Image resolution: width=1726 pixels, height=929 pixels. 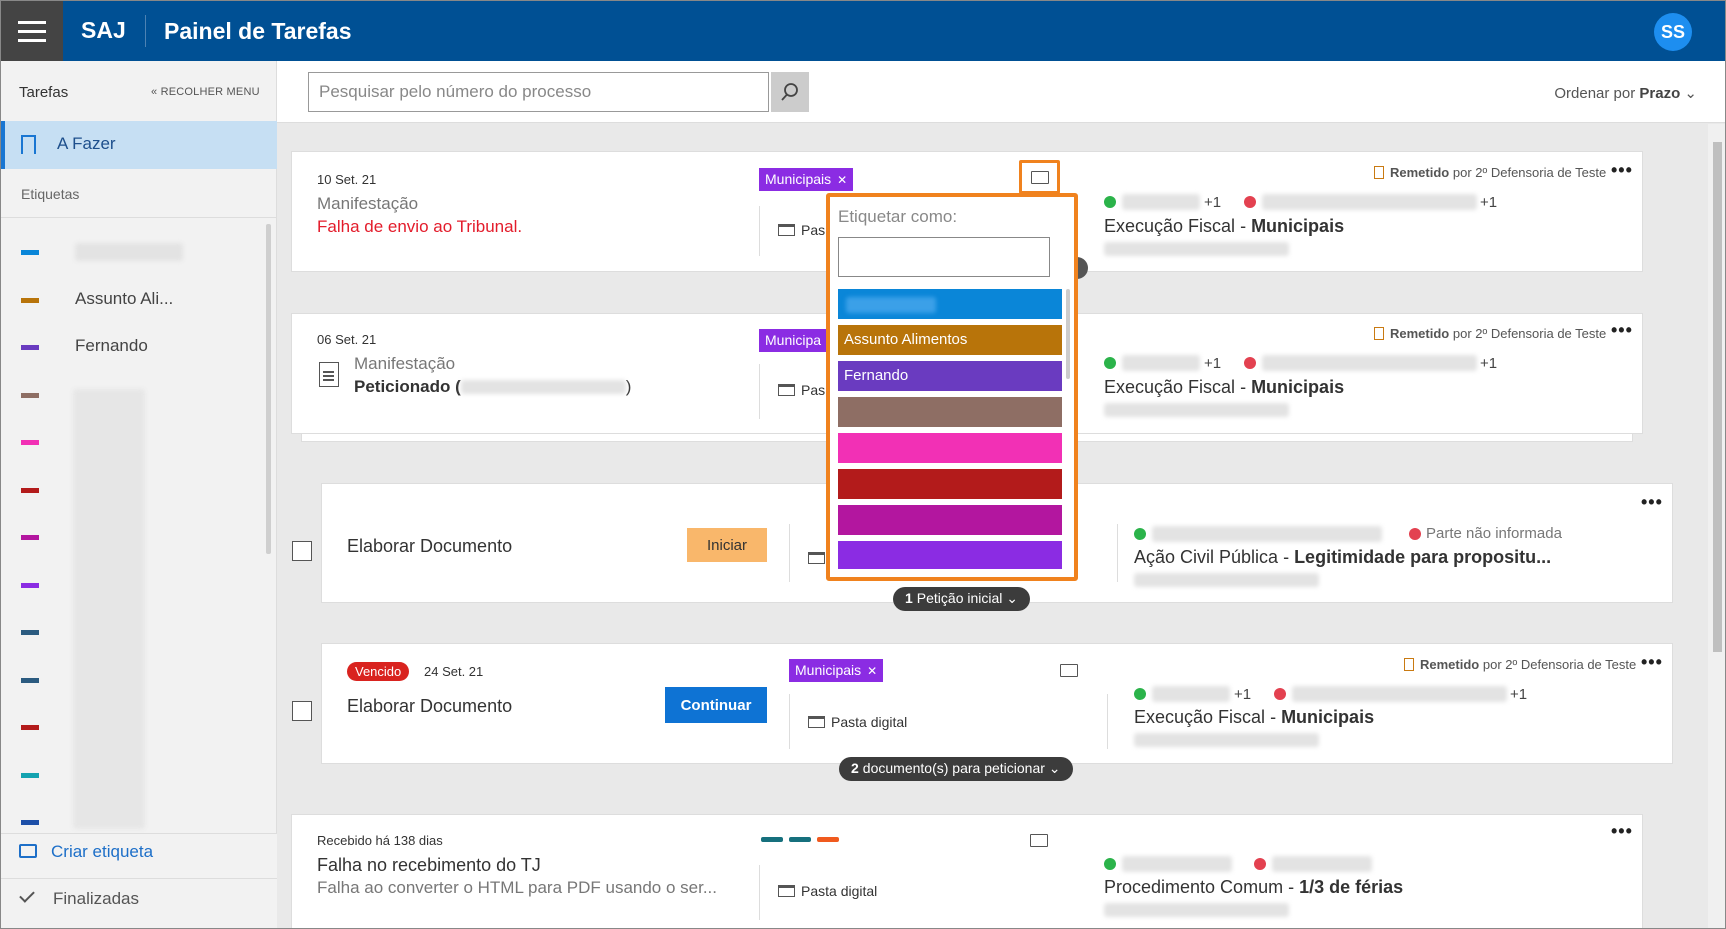 I want to click on sidebar-item-a-fazer: A Fazer, so click(x=139, y=145).